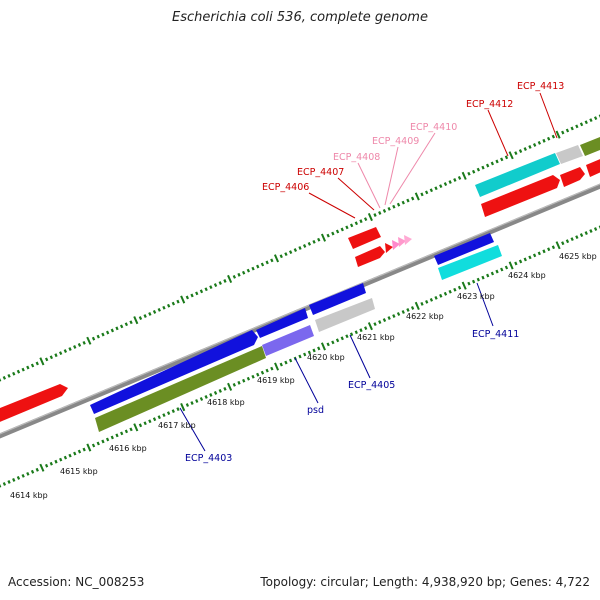 Image resolution: width=600 pixels, height=600 pixels. Describe the element at coordinates (376, 337) in the screenshot. I see `tick-label: 4621 kbp` at that location.